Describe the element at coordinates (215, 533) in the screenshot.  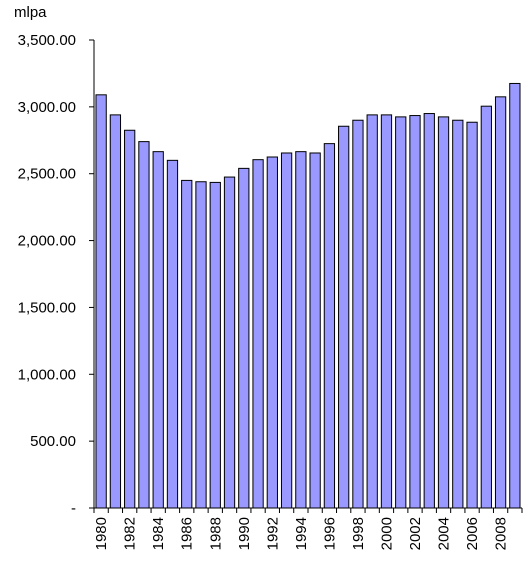
I see `x-tick-label: 1988` at that location.